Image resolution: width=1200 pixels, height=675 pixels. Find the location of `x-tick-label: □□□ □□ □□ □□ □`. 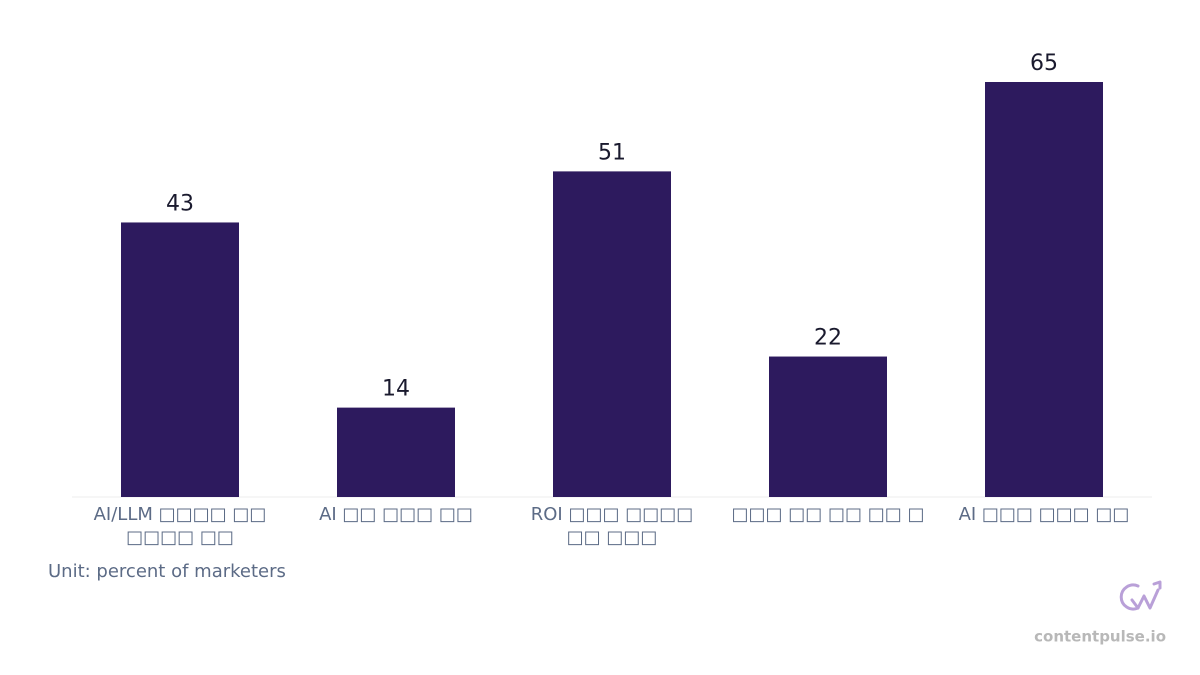

x-tick-label: □□□ □□ □□ □□ □ is located at coordinates (828, 514).